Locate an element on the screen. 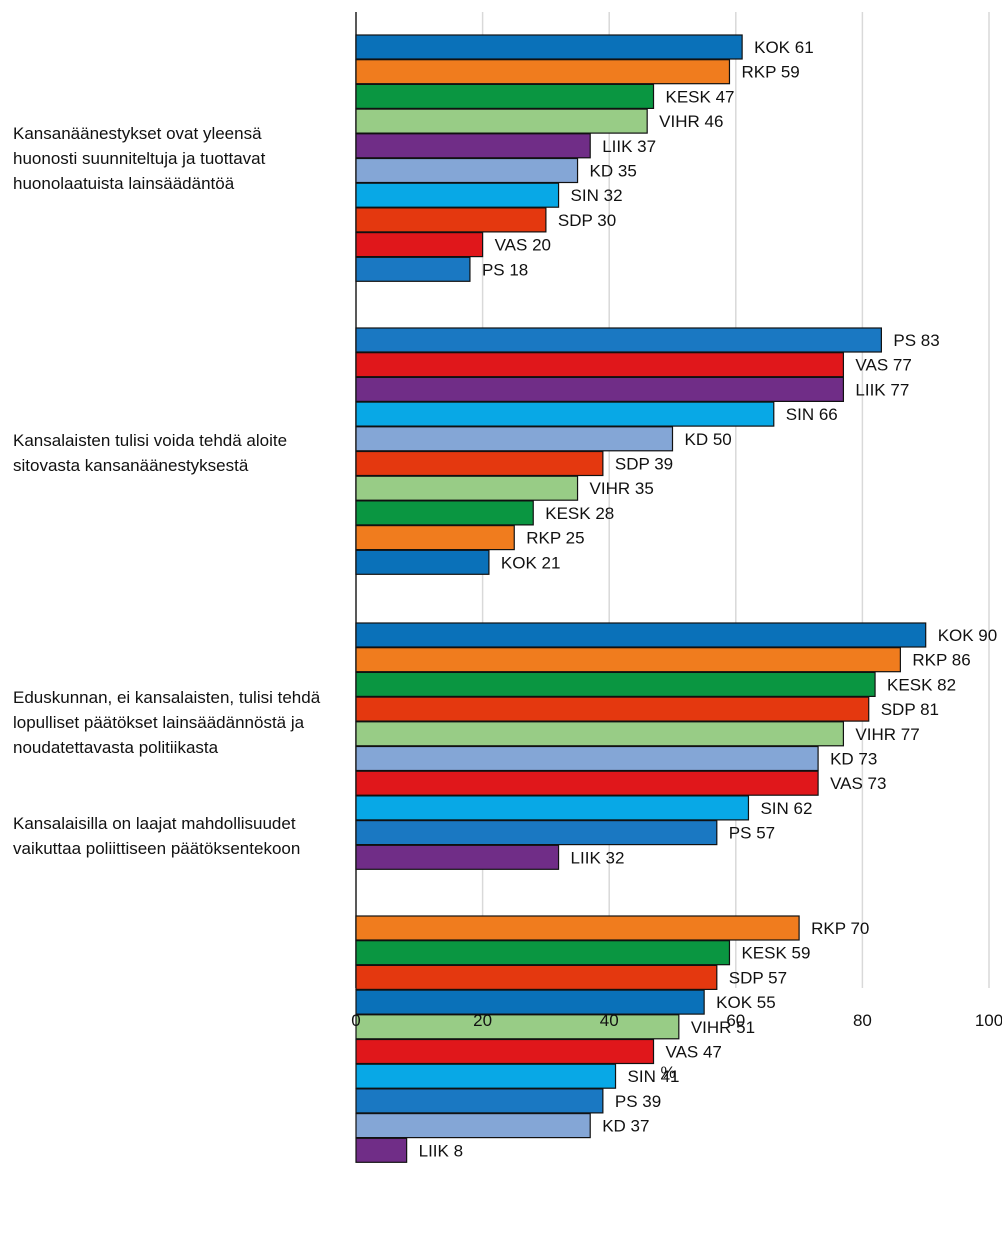  data-label: VIHR 77 is located at coordinates (887, 734).